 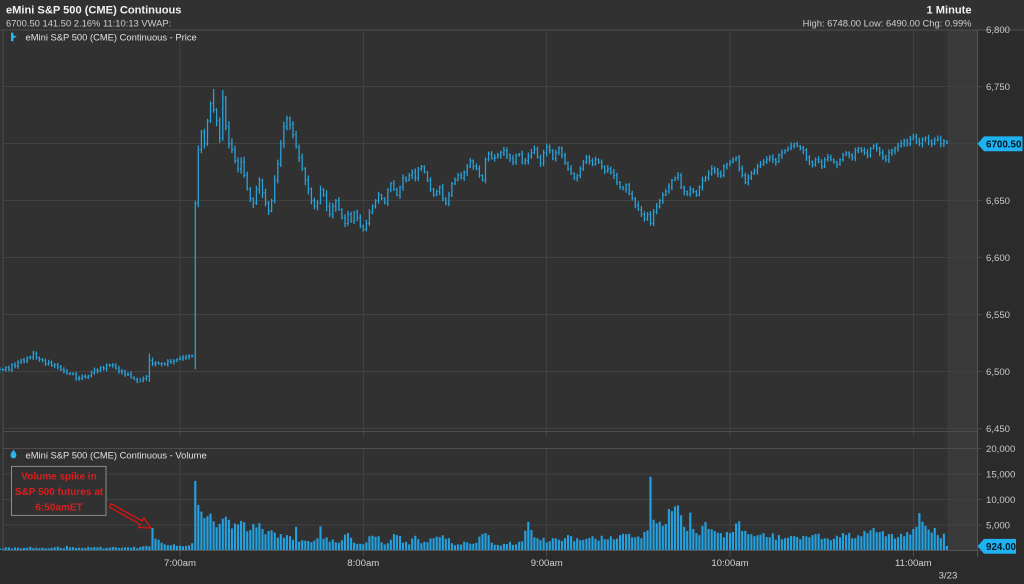 I want to click on svg-text: 5,000, so click(x=998, y=526).